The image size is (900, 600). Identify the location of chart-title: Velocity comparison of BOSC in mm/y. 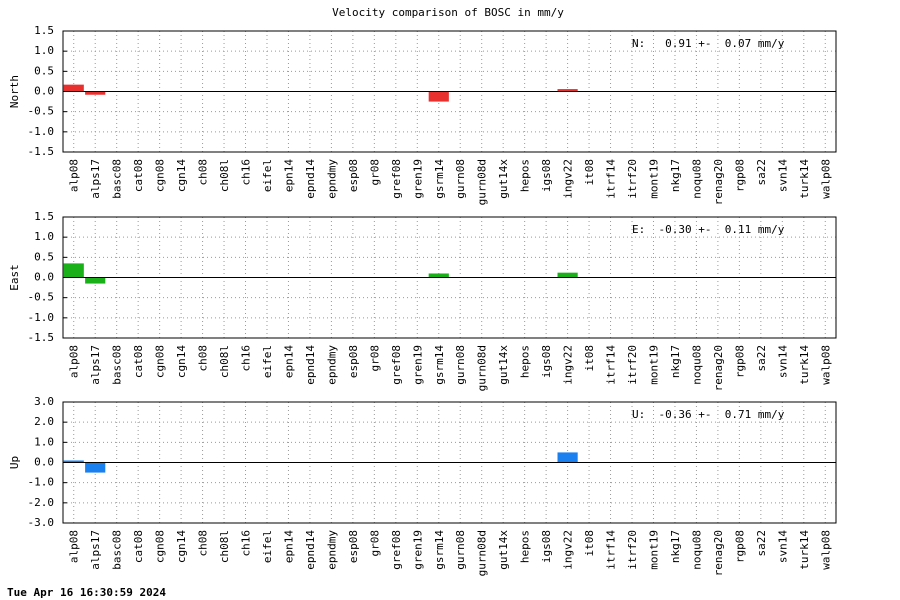
(448, 12).